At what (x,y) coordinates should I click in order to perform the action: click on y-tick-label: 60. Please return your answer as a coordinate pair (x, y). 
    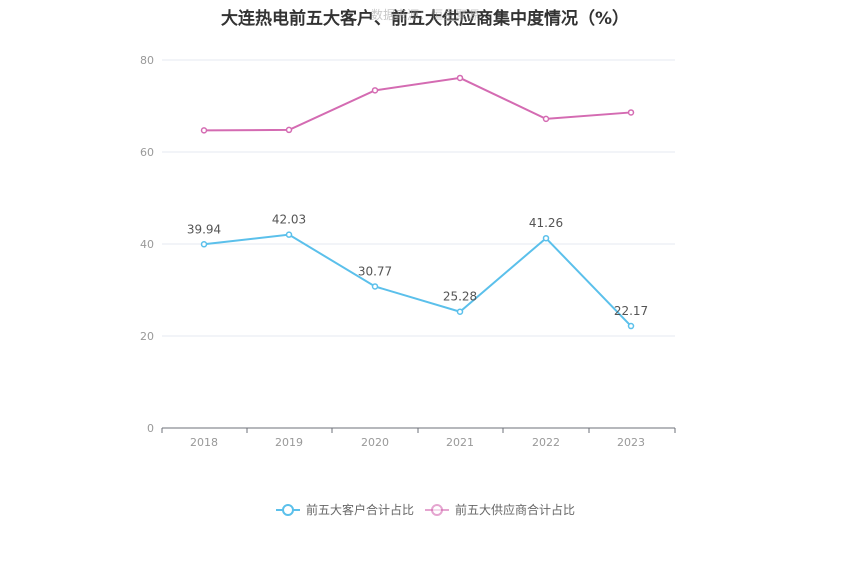
    Looking at the image, I should click on (147, 152).